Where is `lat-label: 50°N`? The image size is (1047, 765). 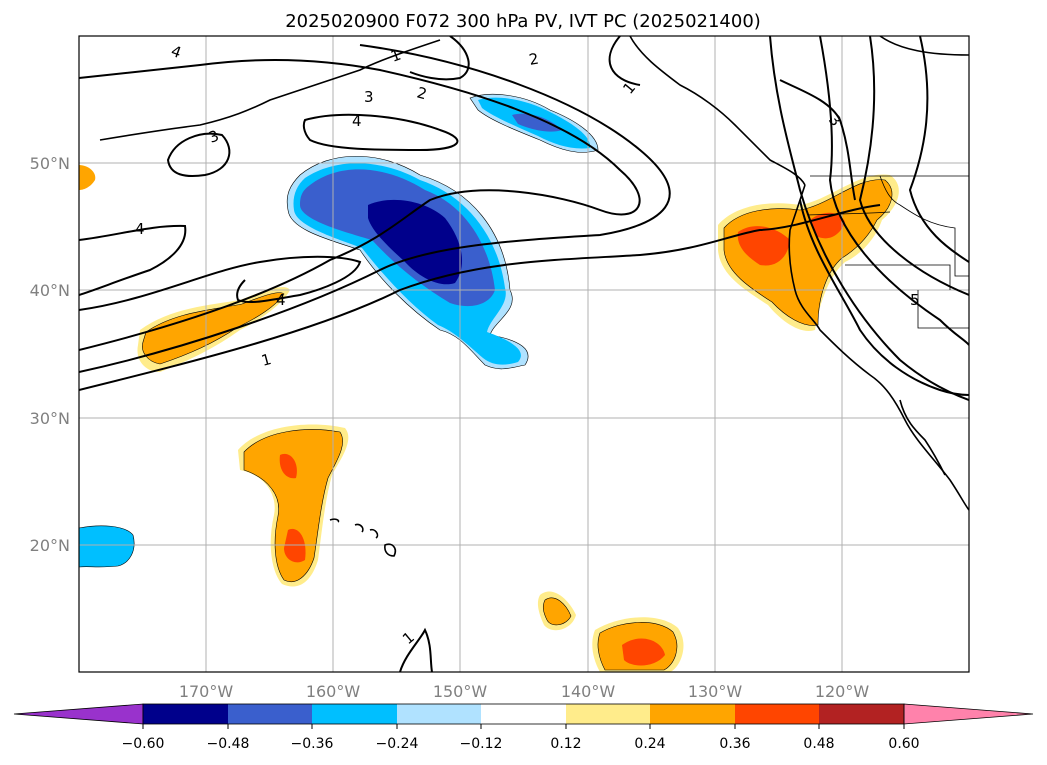
lat-label: 50°N is located at coordinates (50, 163).